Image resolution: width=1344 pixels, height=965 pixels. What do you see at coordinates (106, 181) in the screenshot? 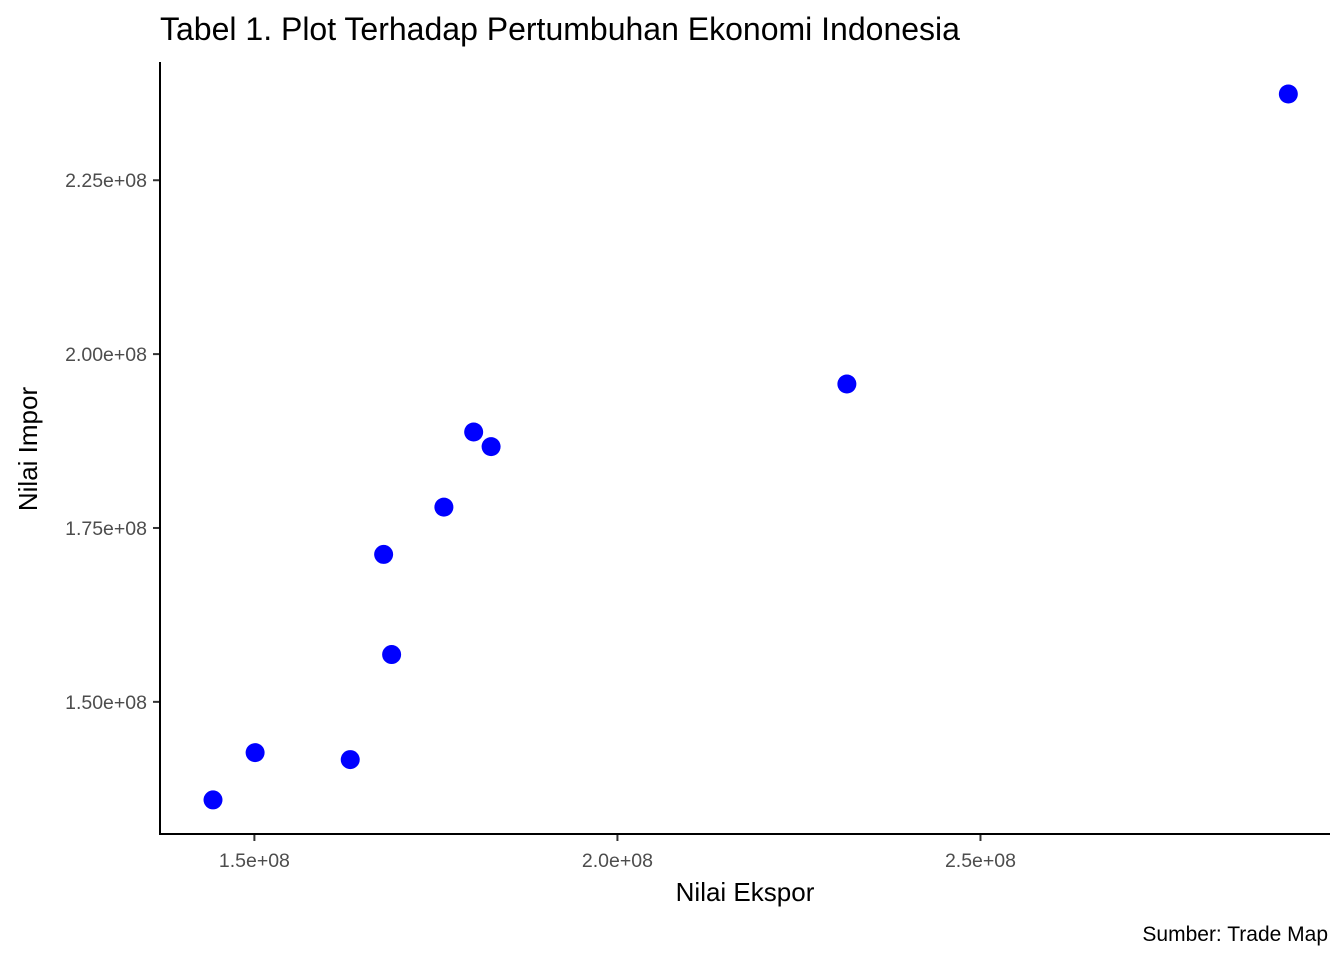
I see `y-tick-label: 2.25e+08` at bounding box center [106, 181].